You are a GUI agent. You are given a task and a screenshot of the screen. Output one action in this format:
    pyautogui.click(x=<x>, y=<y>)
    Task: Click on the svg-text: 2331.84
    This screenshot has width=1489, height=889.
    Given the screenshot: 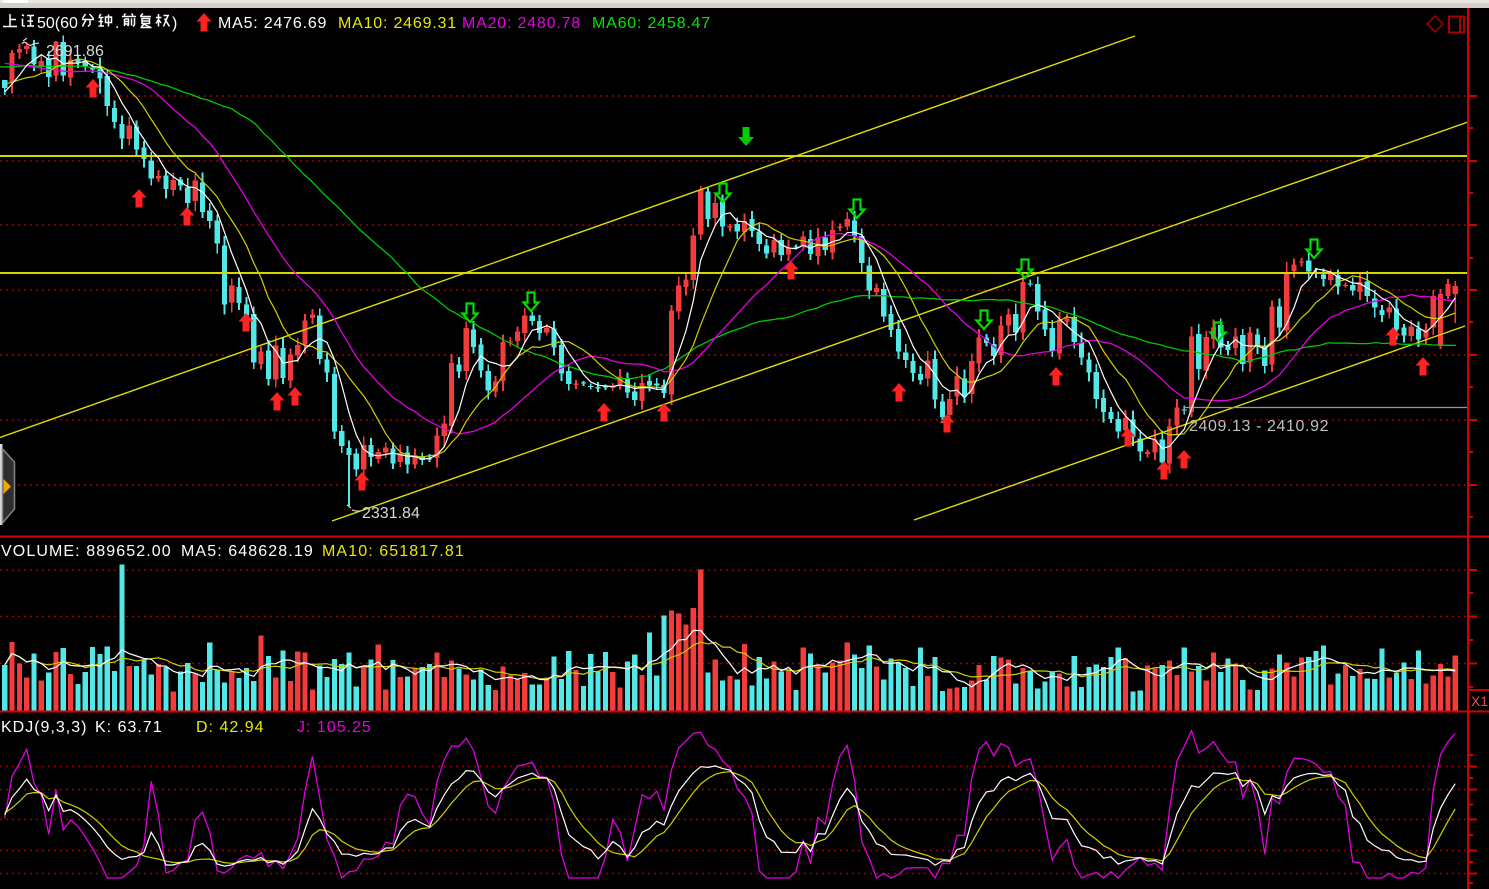 What is the action you would take?
    pyautogui.click(x=391, y=513)
    